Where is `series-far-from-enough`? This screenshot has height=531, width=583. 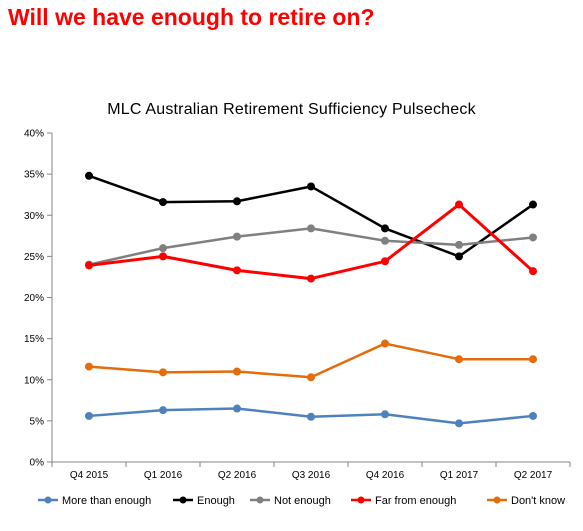
series-far-from-enough is located at coordinates (311, 241).